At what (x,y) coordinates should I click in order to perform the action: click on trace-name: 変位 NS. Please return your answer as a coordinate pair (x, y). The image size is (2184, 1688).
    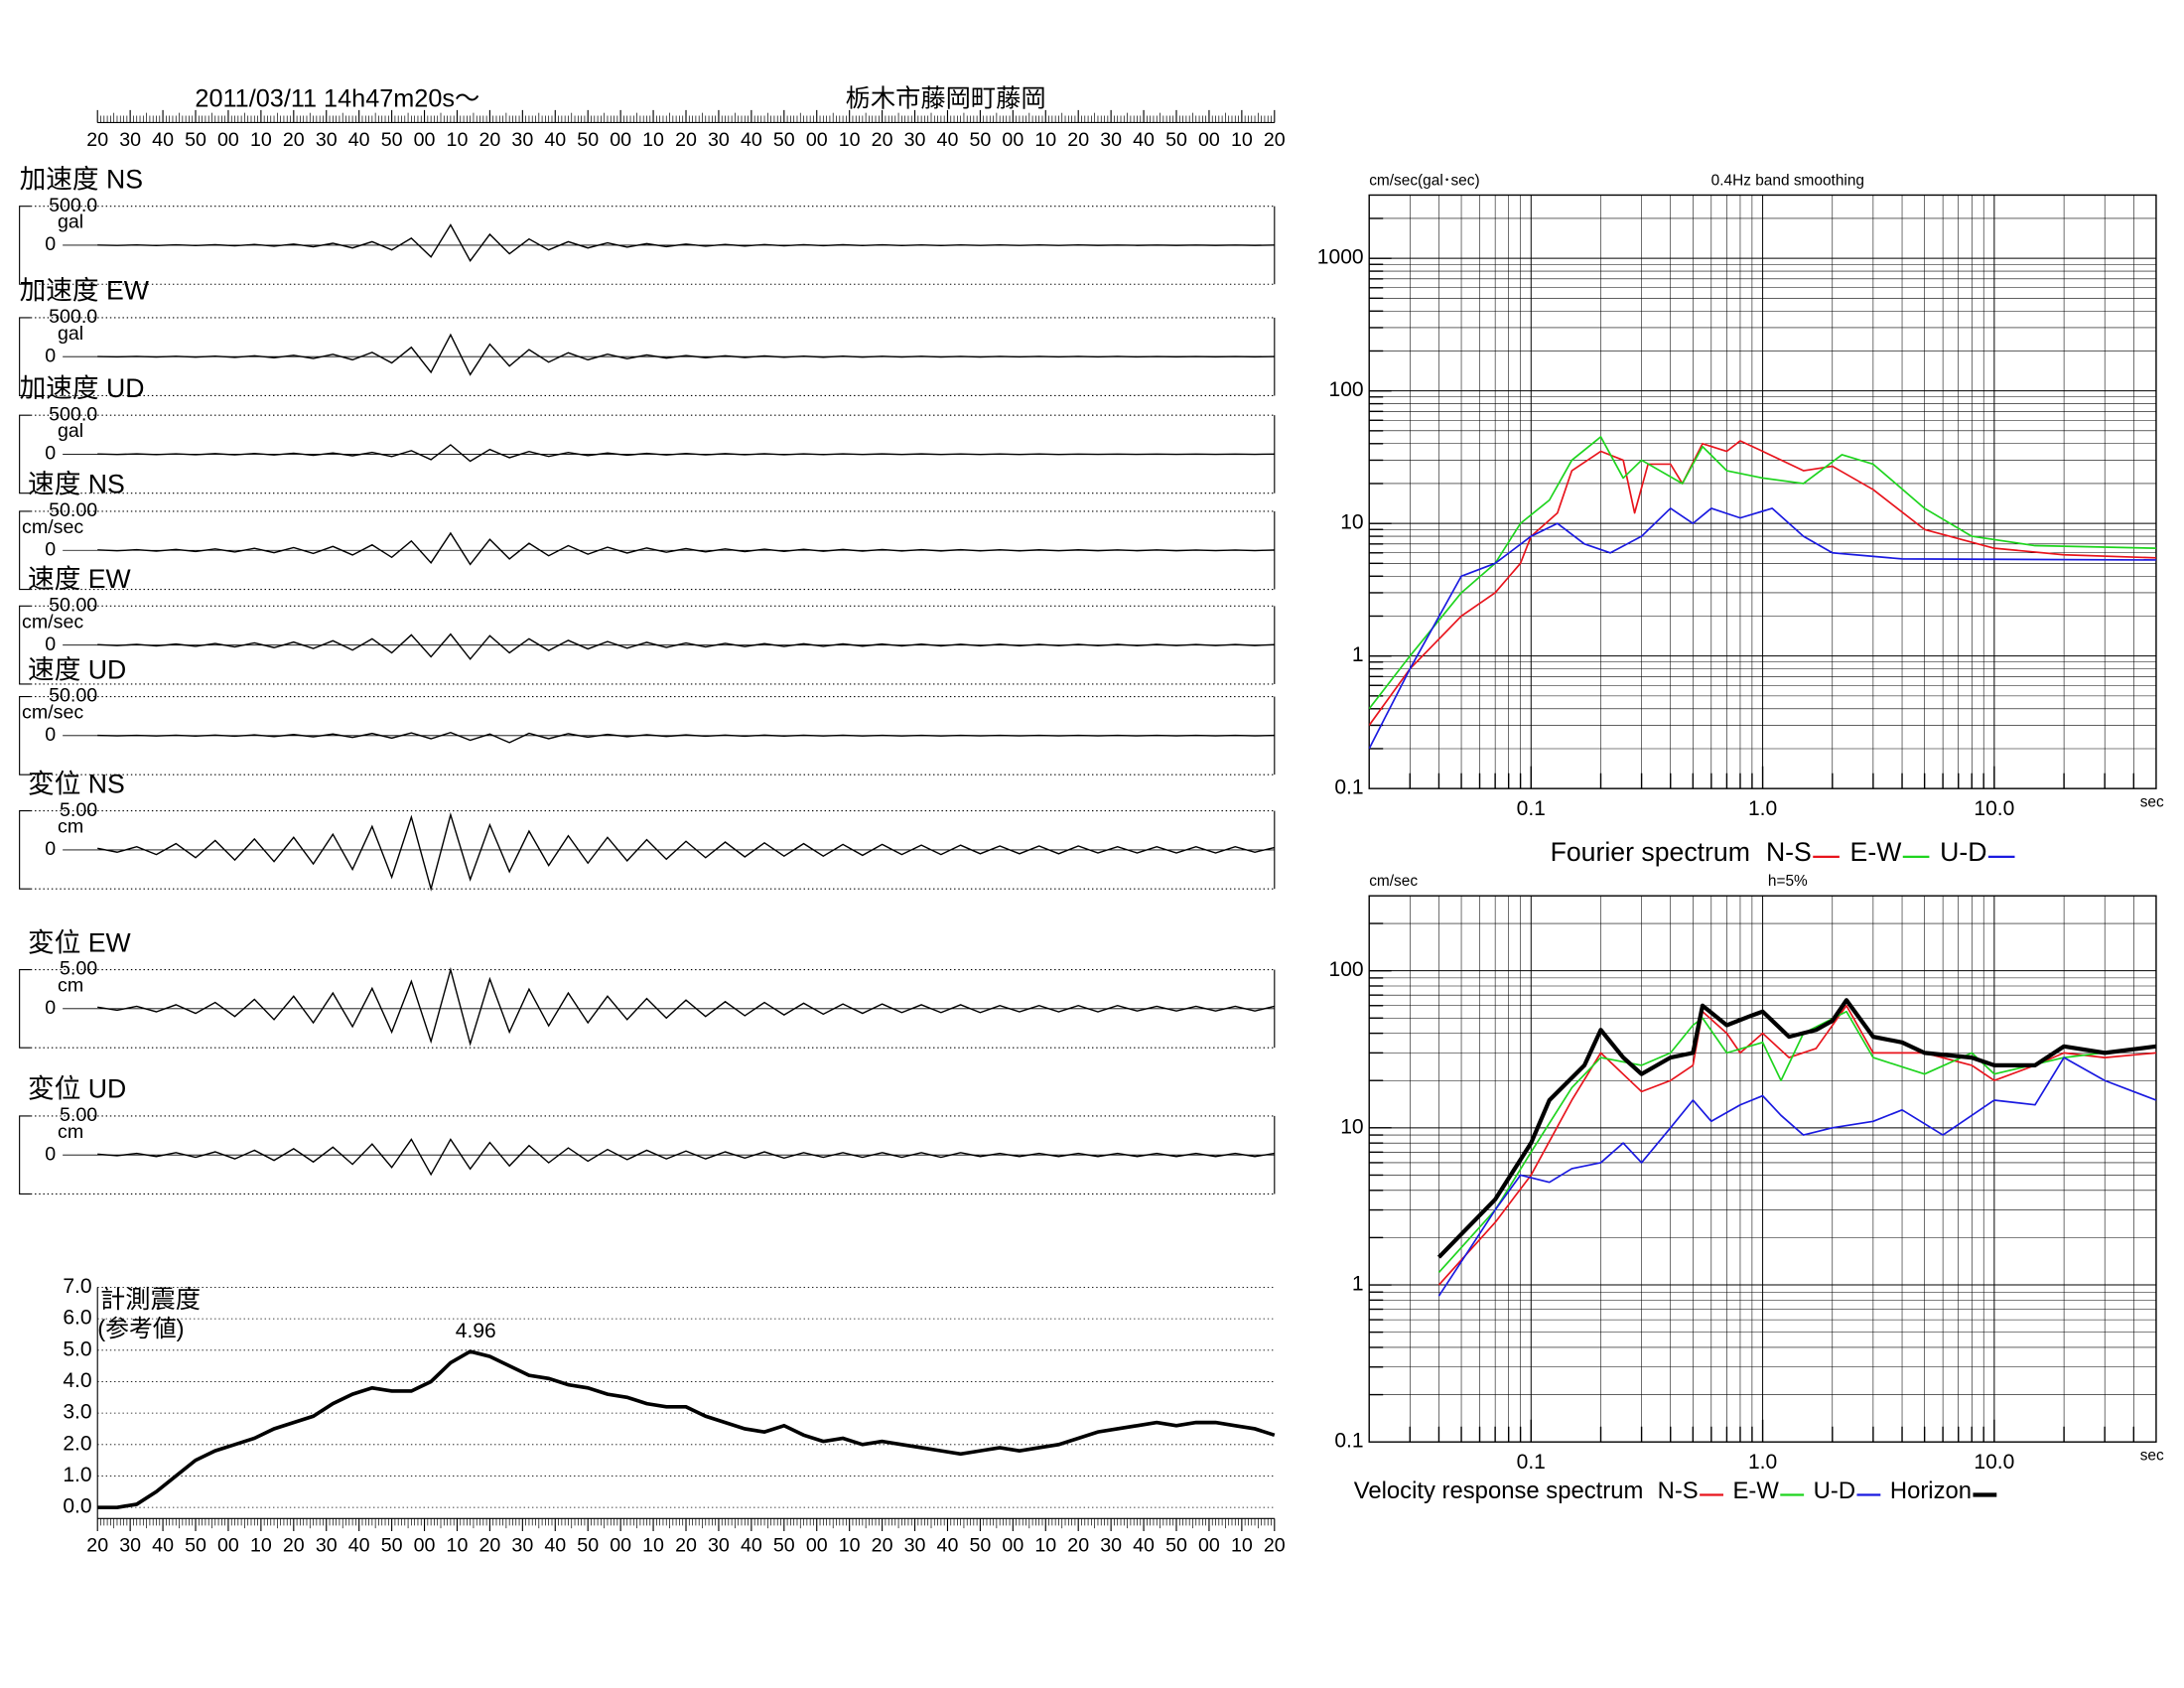
    Looking at the image, I should click on (76, 783).